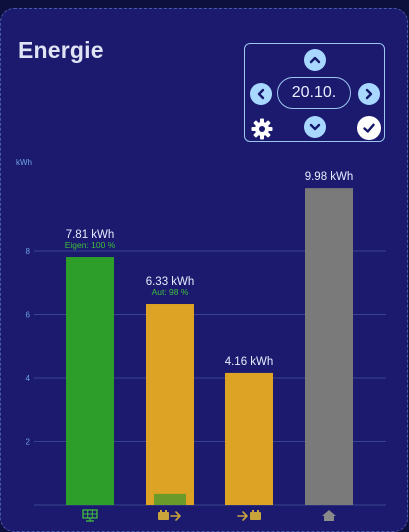  Describe the element at coordinates (61, 50) in the screenshot. I see `page-title: Energie` at that location.